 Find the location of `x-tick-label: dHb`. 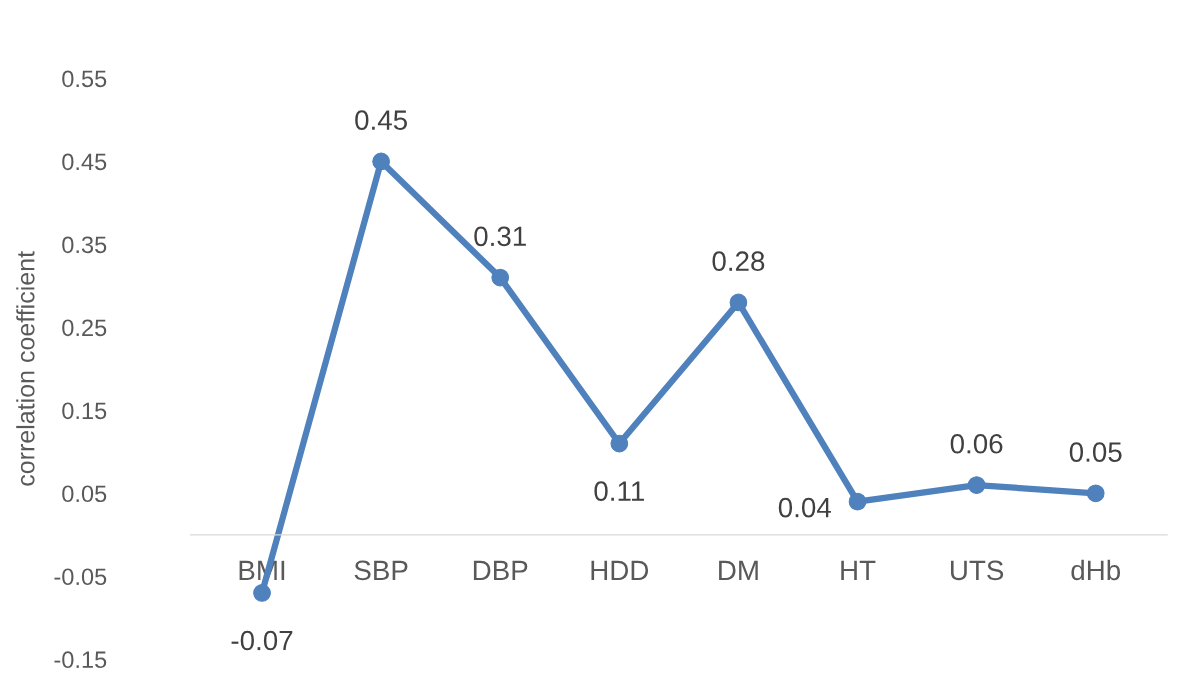

x-tick-label: dHb is located at coordinates (1096, 570).